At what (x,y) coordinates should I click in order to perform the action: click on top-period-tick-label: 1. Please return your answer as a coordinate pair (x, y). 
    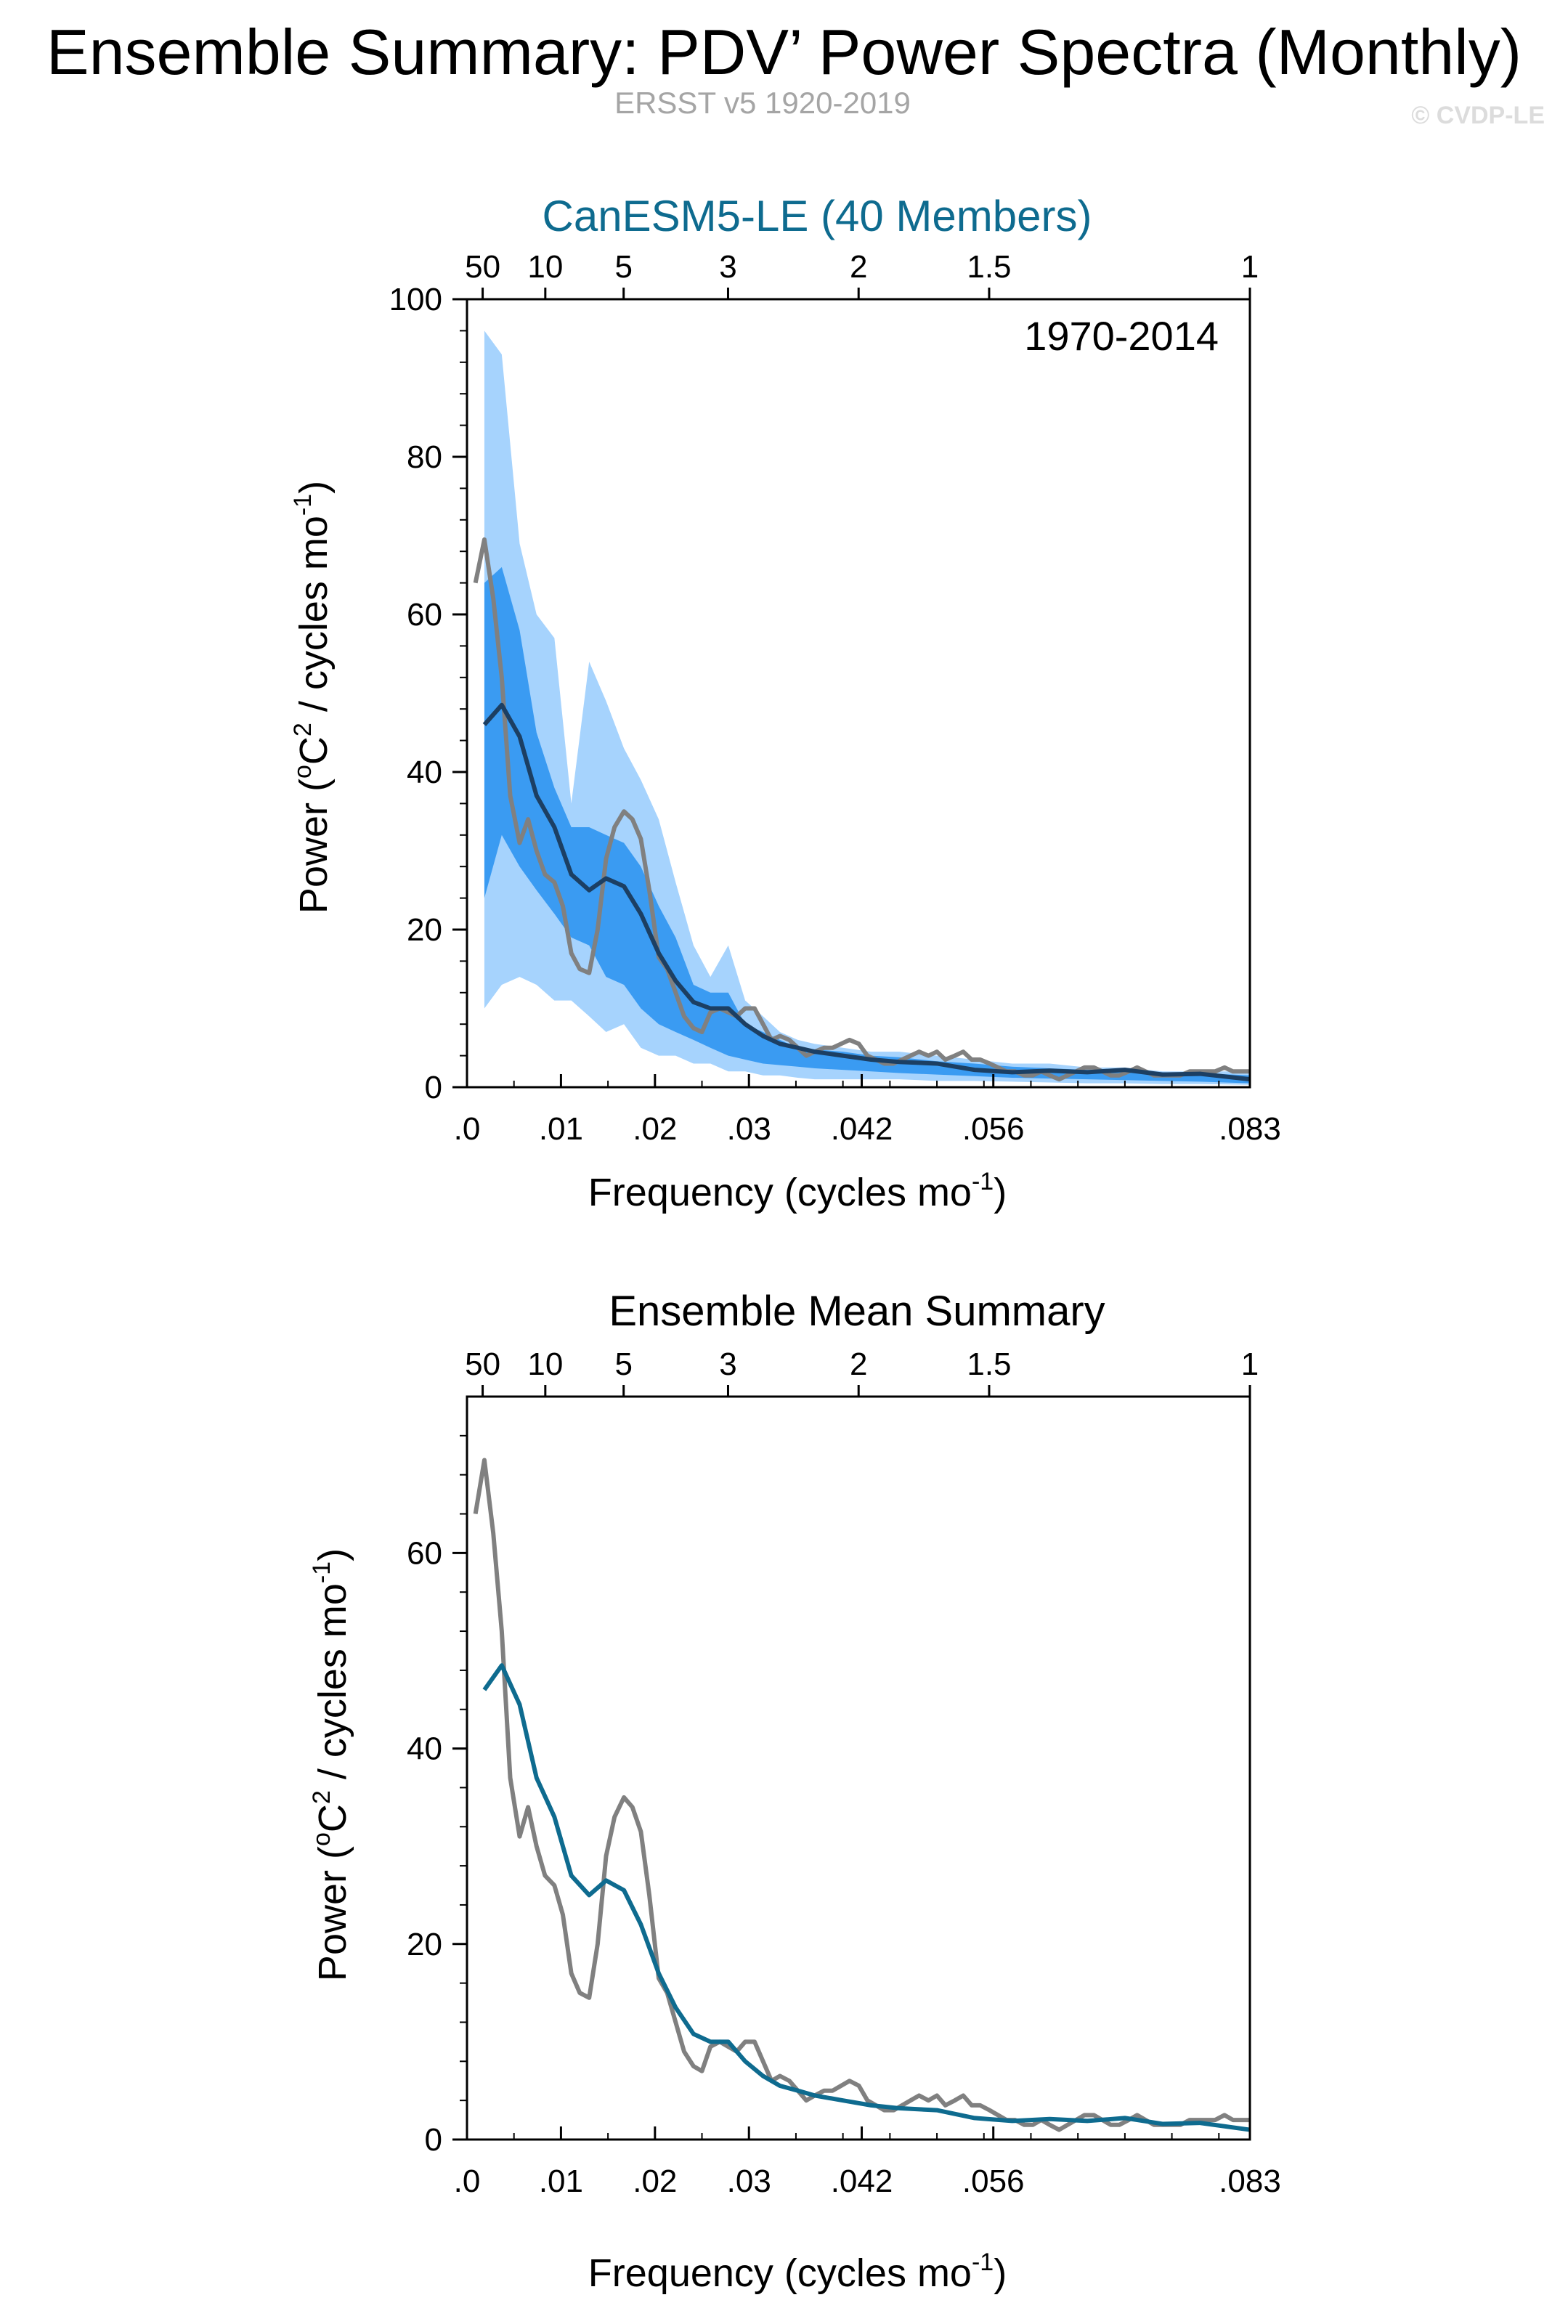
    Looking at the image, I should click on (1250, 267).